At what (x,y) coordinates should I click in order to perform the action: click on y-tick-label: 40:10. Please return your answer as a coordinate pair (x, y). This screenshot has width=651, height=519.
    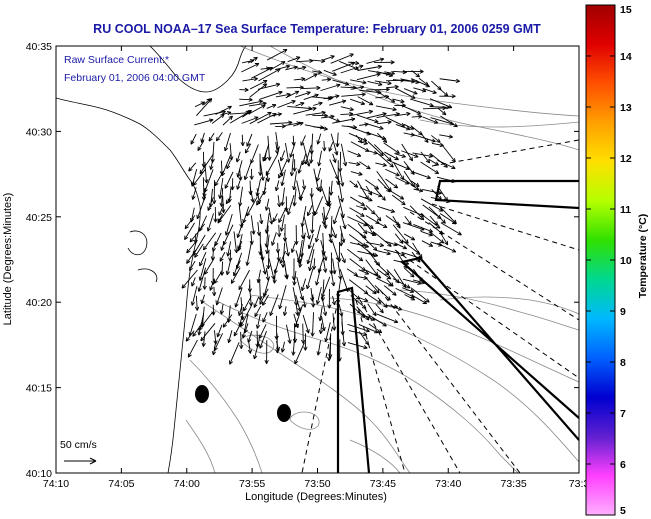
    Looking at the image, I should click on (39, 474).